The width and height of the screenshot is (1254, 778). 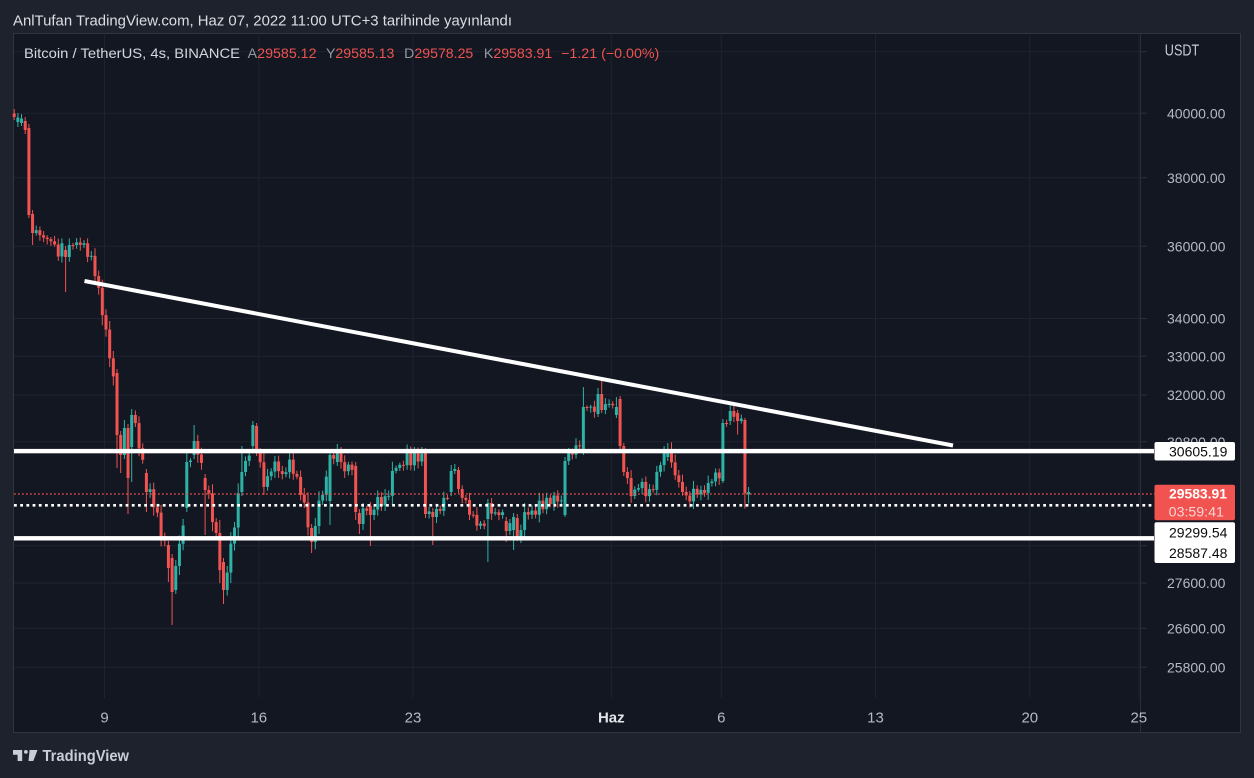 What do you see at coordinates (438, 53) in the screenshot?
I see `svg-text: D29578.25` at bounding box center [438, 53].